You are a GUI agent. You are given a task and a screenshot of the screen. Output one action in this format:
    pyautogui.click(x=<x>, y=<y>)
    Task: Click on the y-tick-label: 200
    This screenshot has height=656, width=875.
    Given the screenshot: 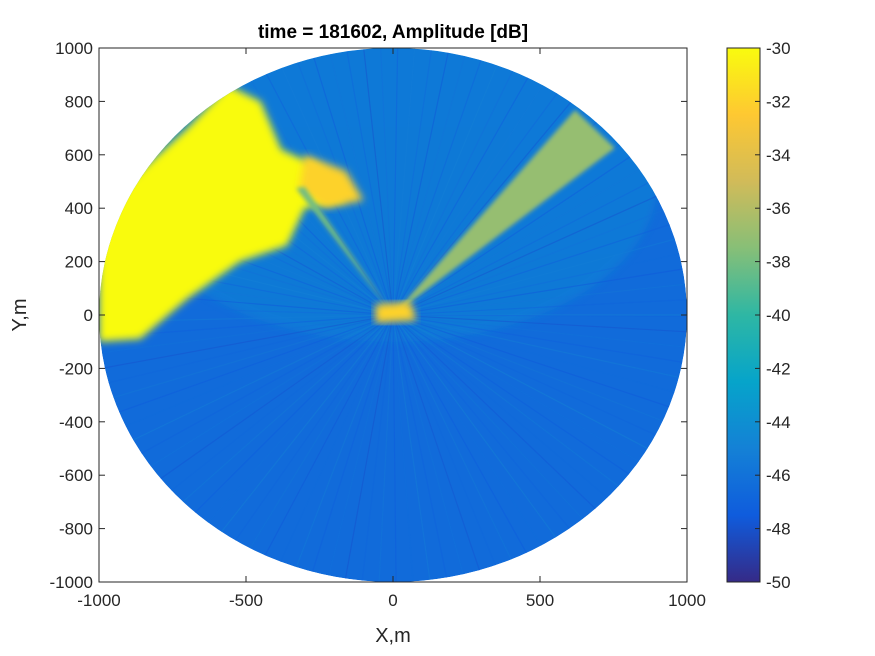 What is the action you would take?
    pyautogui.click(x=79, y=262)
    